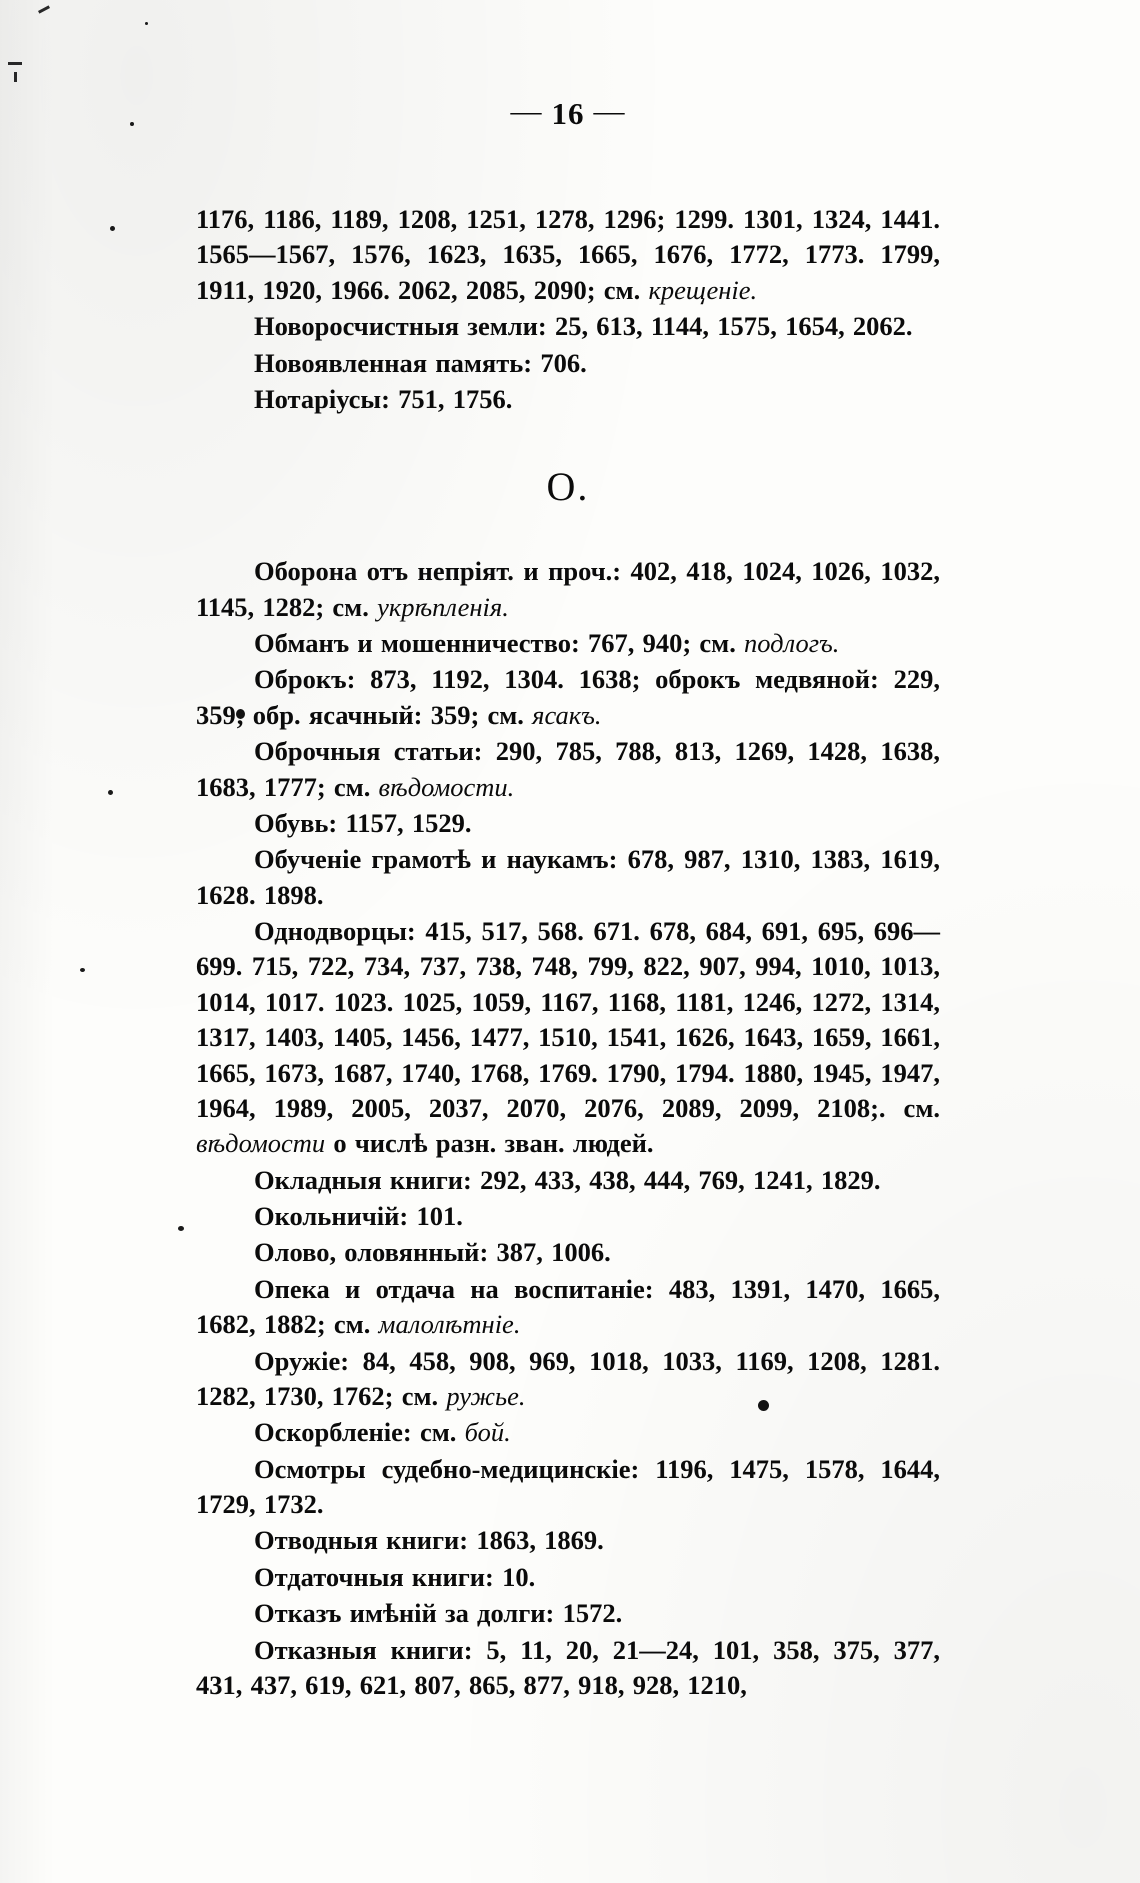  What do you see at coordinates (792, 643) in the screenshot?
I see `index-entry-xref: подлогъ.` at bounding box center [792, 643].